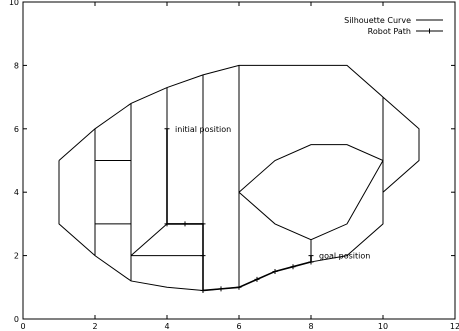 The image size is (459, 331). What do you see at coordinates (389, 31) in the screenshot?
I see `legend-label: Robot Path` at bounding box center [389, 31].